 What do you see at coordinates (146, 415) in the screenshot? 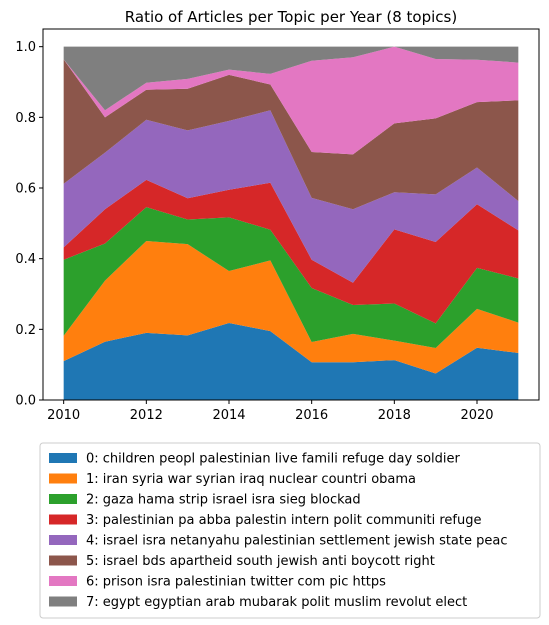
I see `x-tick-label: 2012` at bounding box center [146, 415].